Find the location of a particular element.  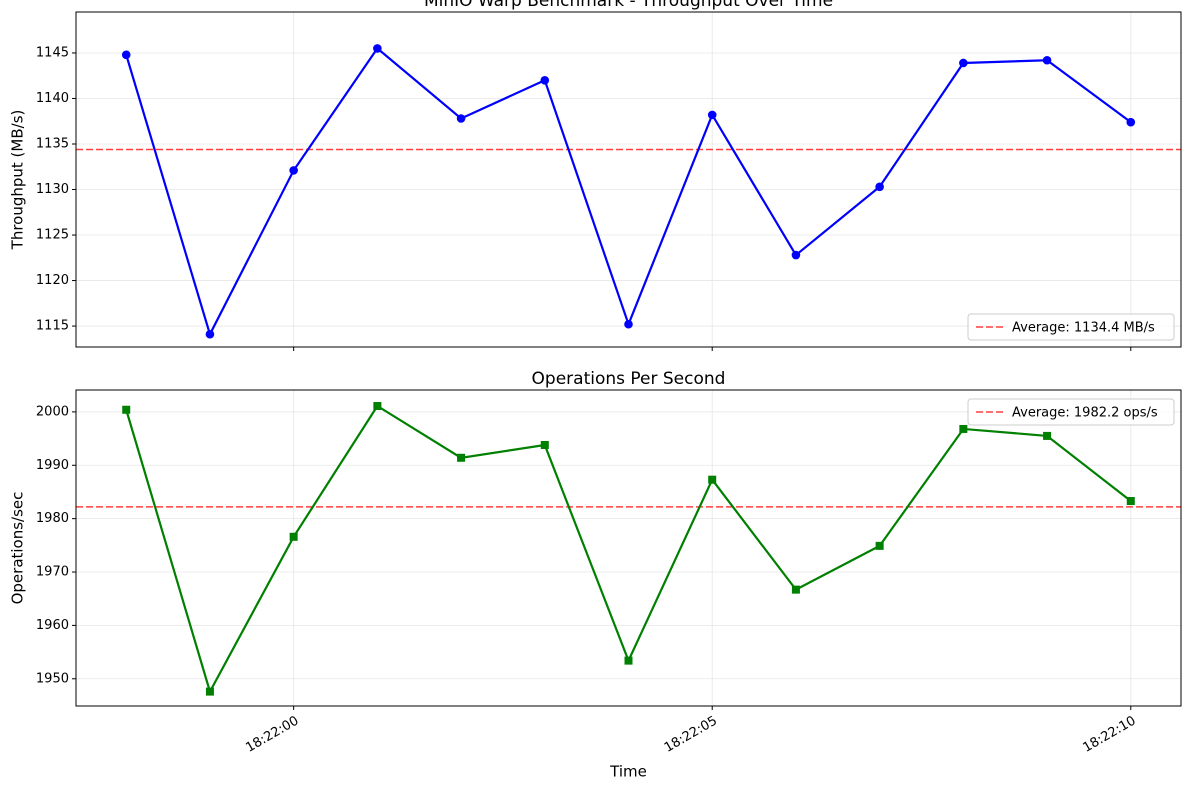

y-axis-label: Throughput (MB/s) is located at coordinates (18, 180).